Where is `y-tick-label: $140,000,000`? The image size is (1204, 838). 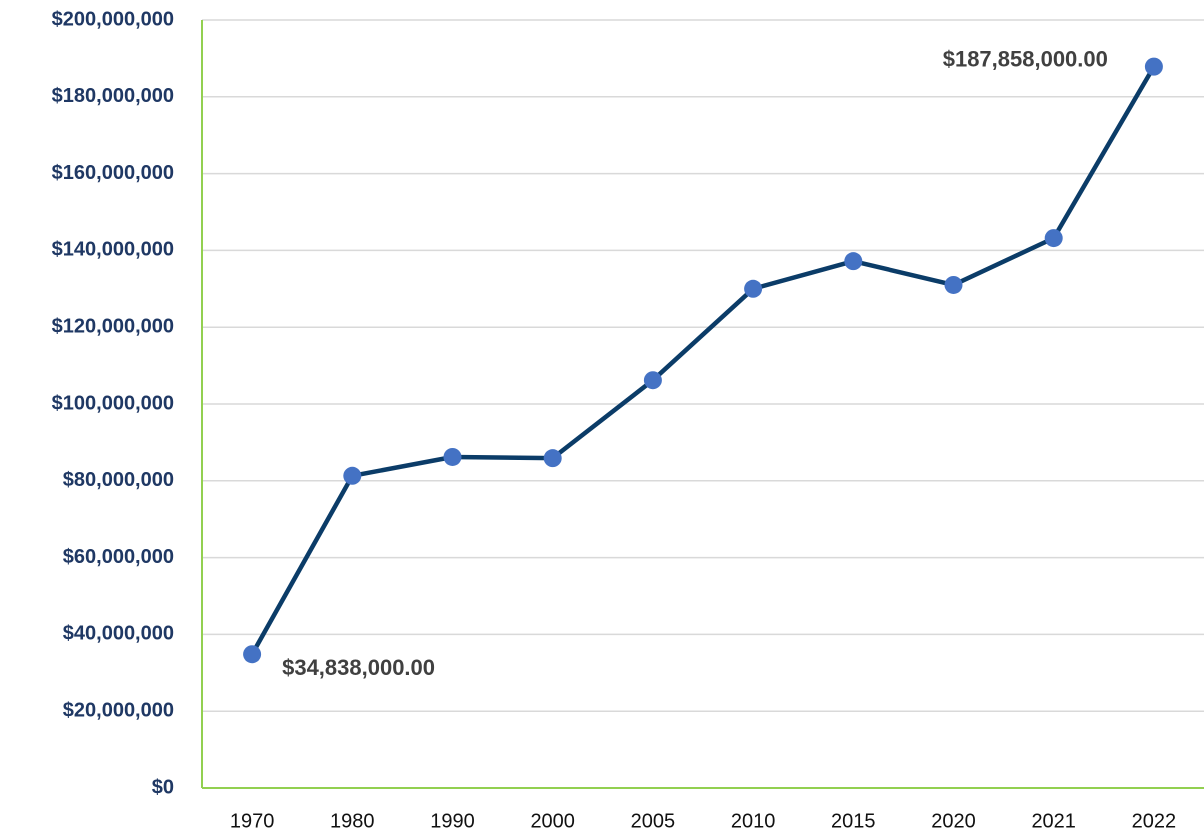
y-tick-label: $140,000,000 is located at coordinates (113, 250).